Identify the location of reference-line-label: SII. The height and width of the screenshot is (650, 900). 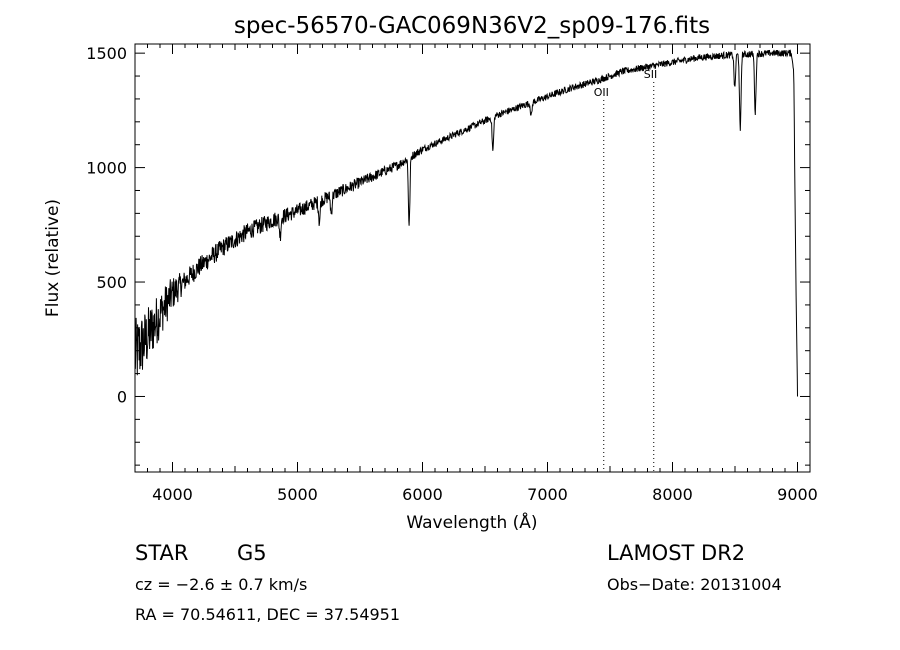
(650, 74).